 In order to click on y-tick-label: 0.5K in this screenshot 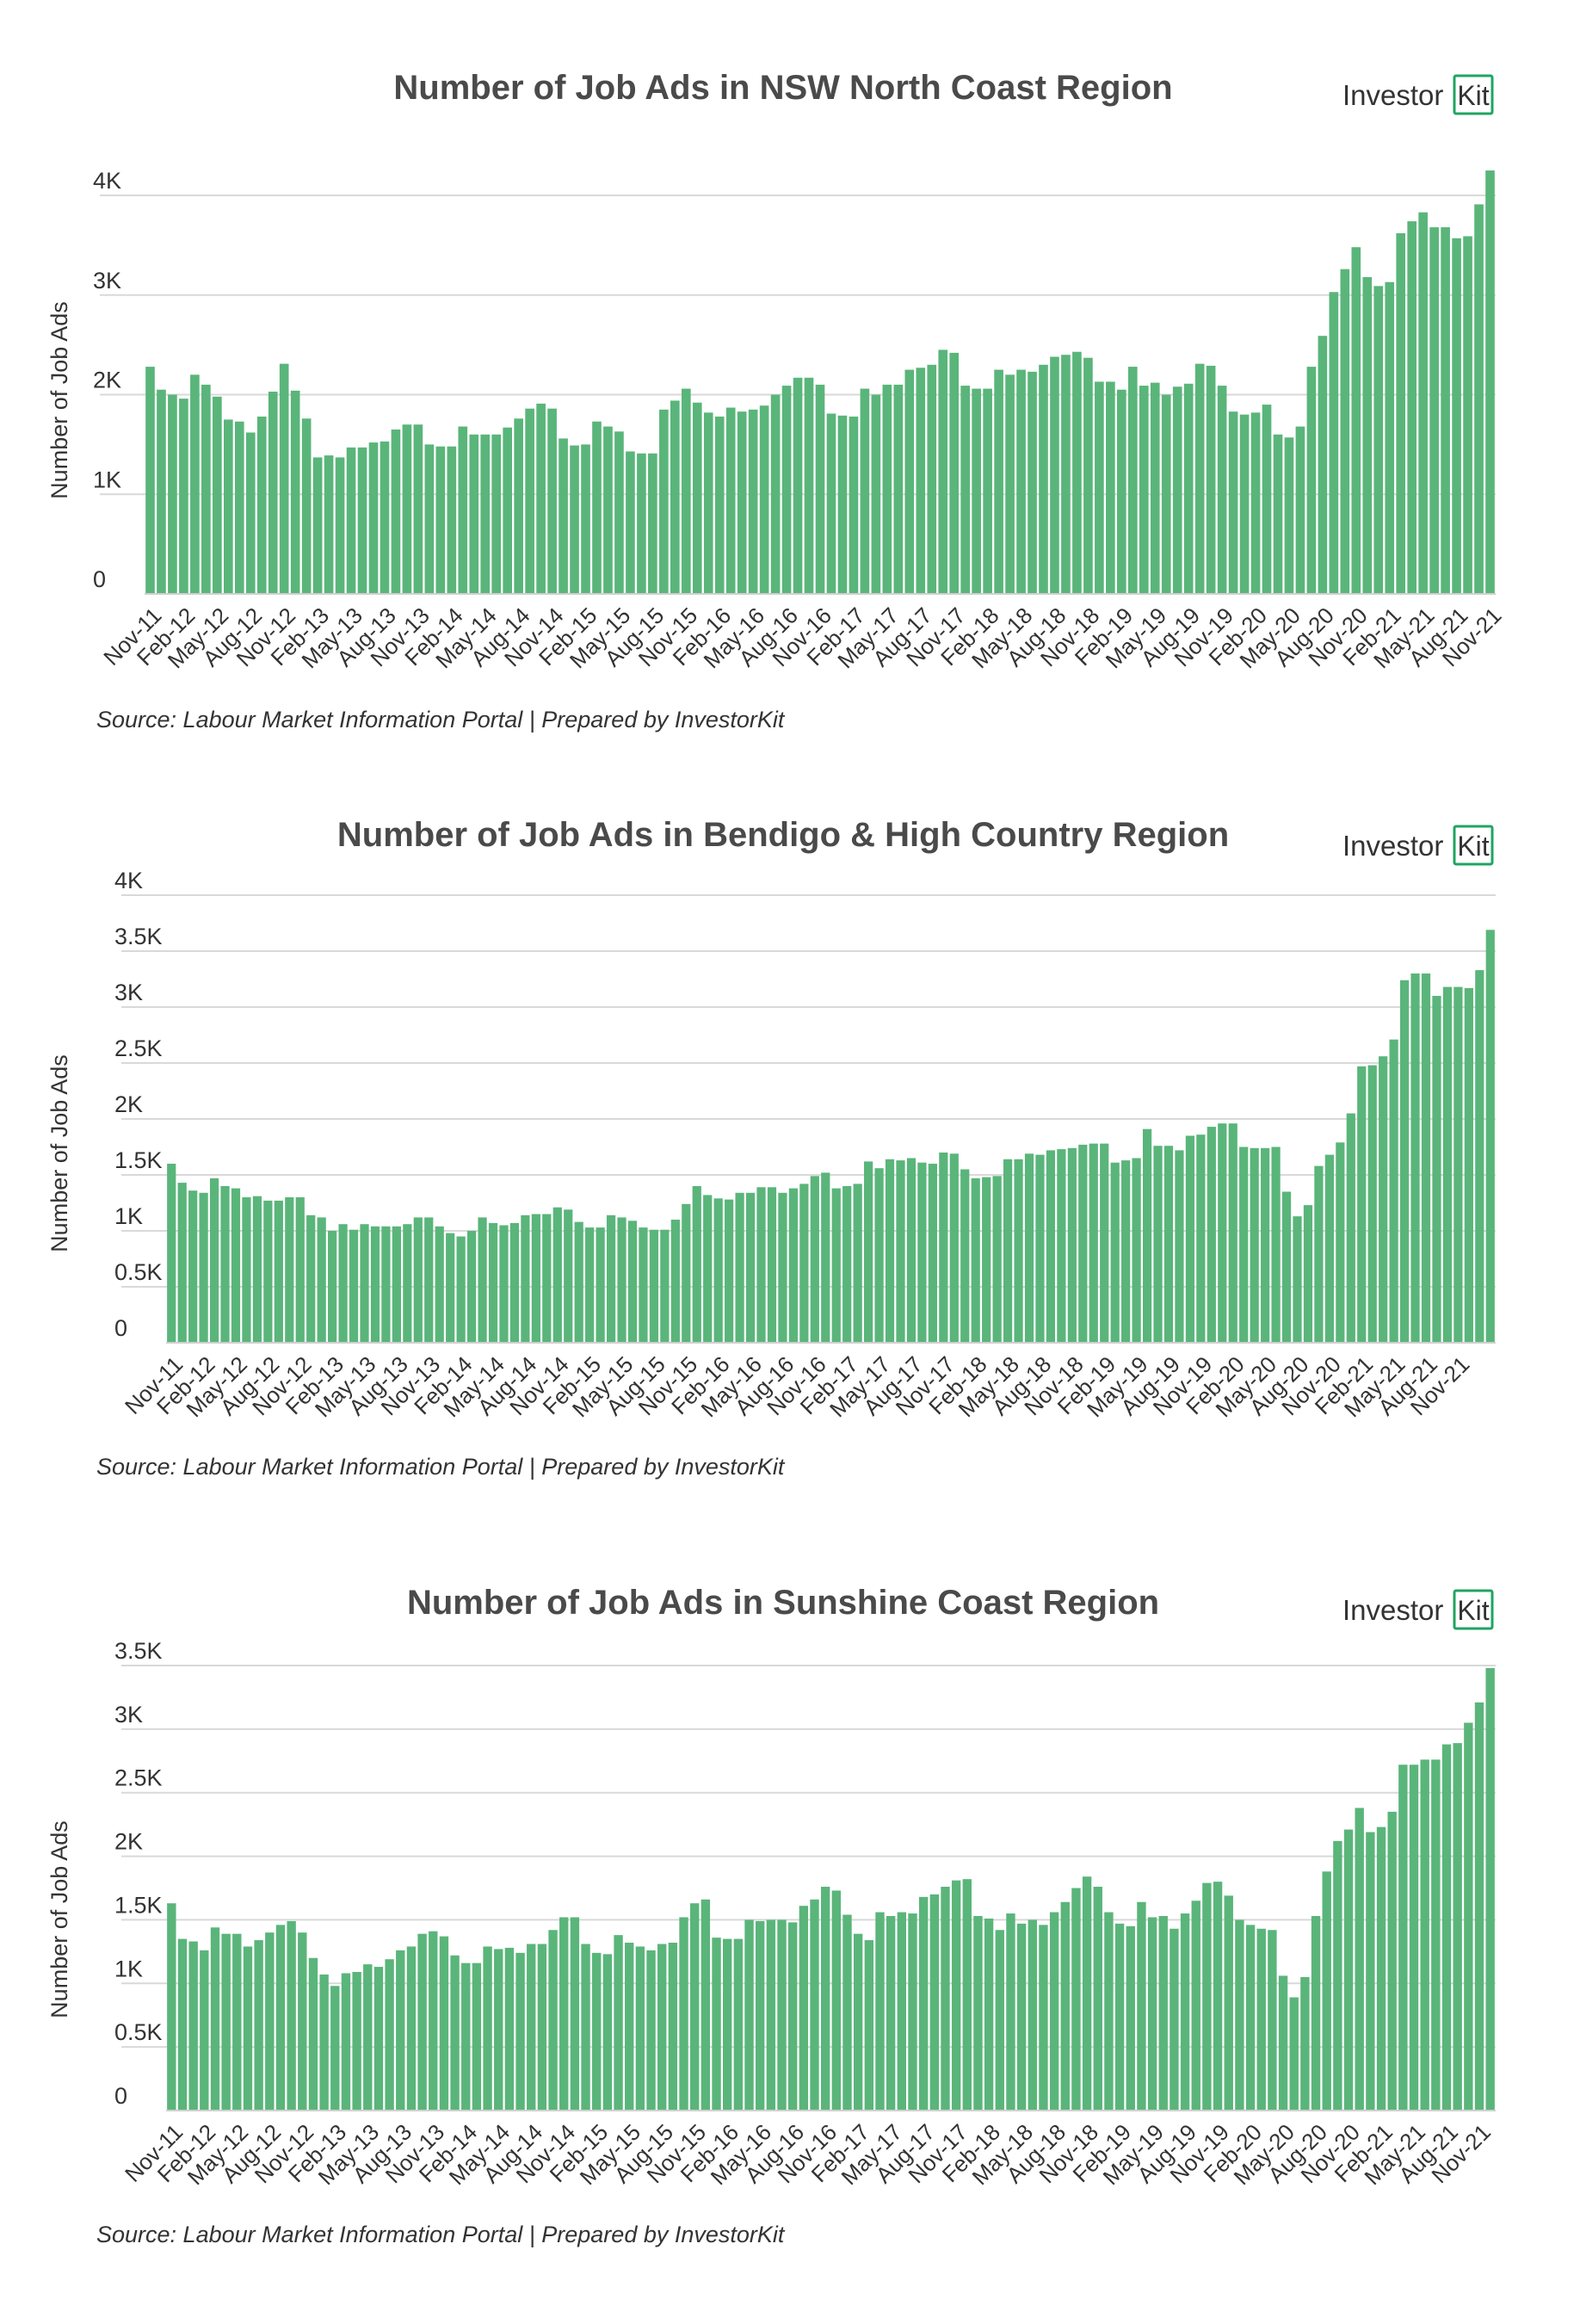, I will do `click(138, 1272)`.